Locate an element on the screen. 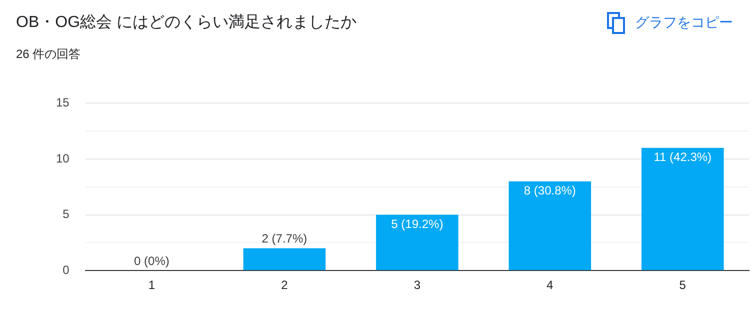  data-label: 8 (30.8%) is located at coordinates (550, 191).